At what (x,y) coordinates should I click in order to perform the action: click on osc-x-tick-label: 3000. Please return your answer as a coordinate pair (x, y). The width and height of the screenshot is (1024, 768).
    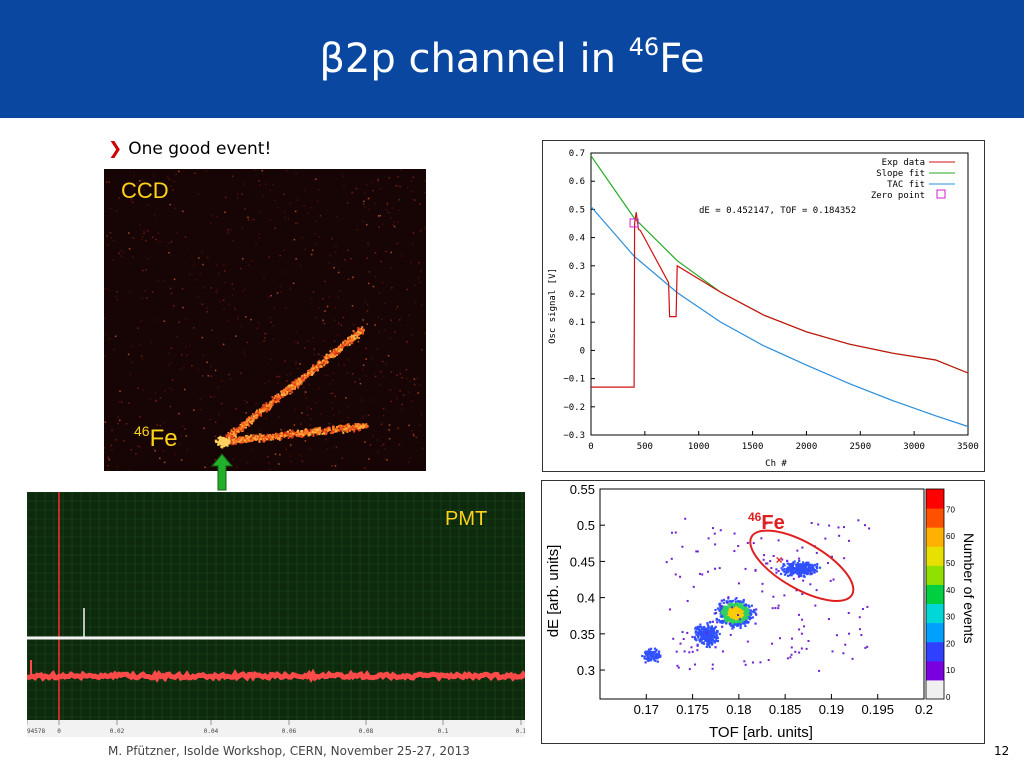
    Looking at the image, I should click on (914, 447).